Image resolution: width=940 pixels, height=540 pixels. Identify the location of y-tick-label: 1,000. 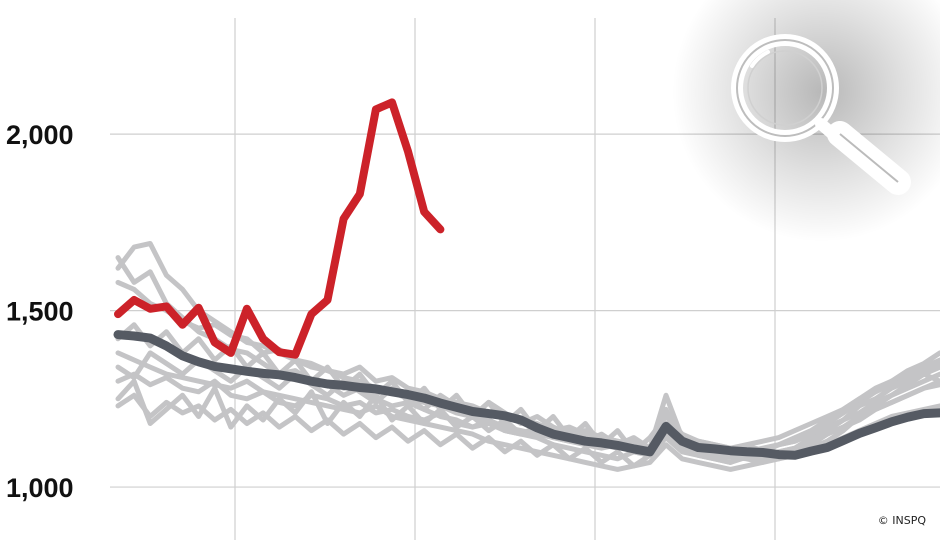
(40, 488).